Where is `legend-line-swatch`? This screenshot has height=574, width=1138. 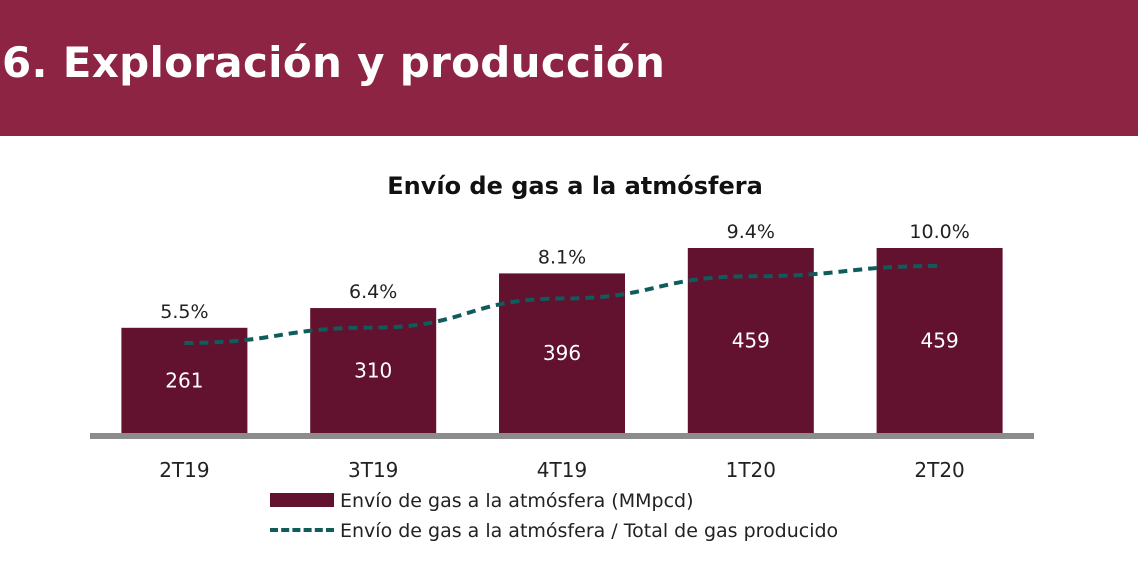
legend-line-swatch is located at coordinates (302, 529).